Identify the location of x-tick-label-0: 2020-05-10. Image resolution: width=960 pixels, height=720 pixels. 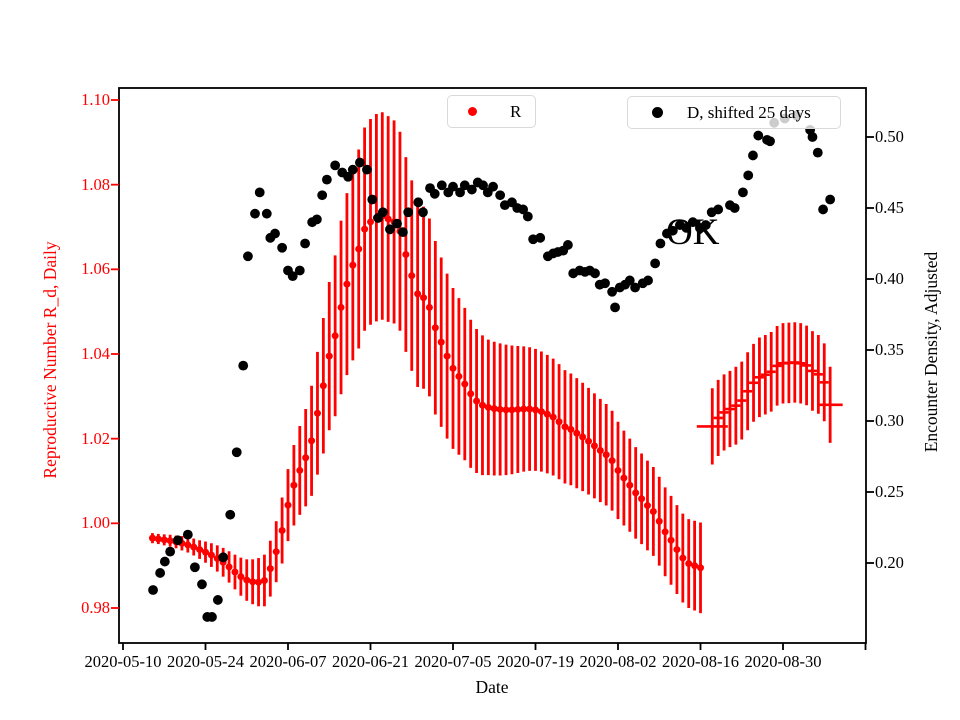
(123, 661).